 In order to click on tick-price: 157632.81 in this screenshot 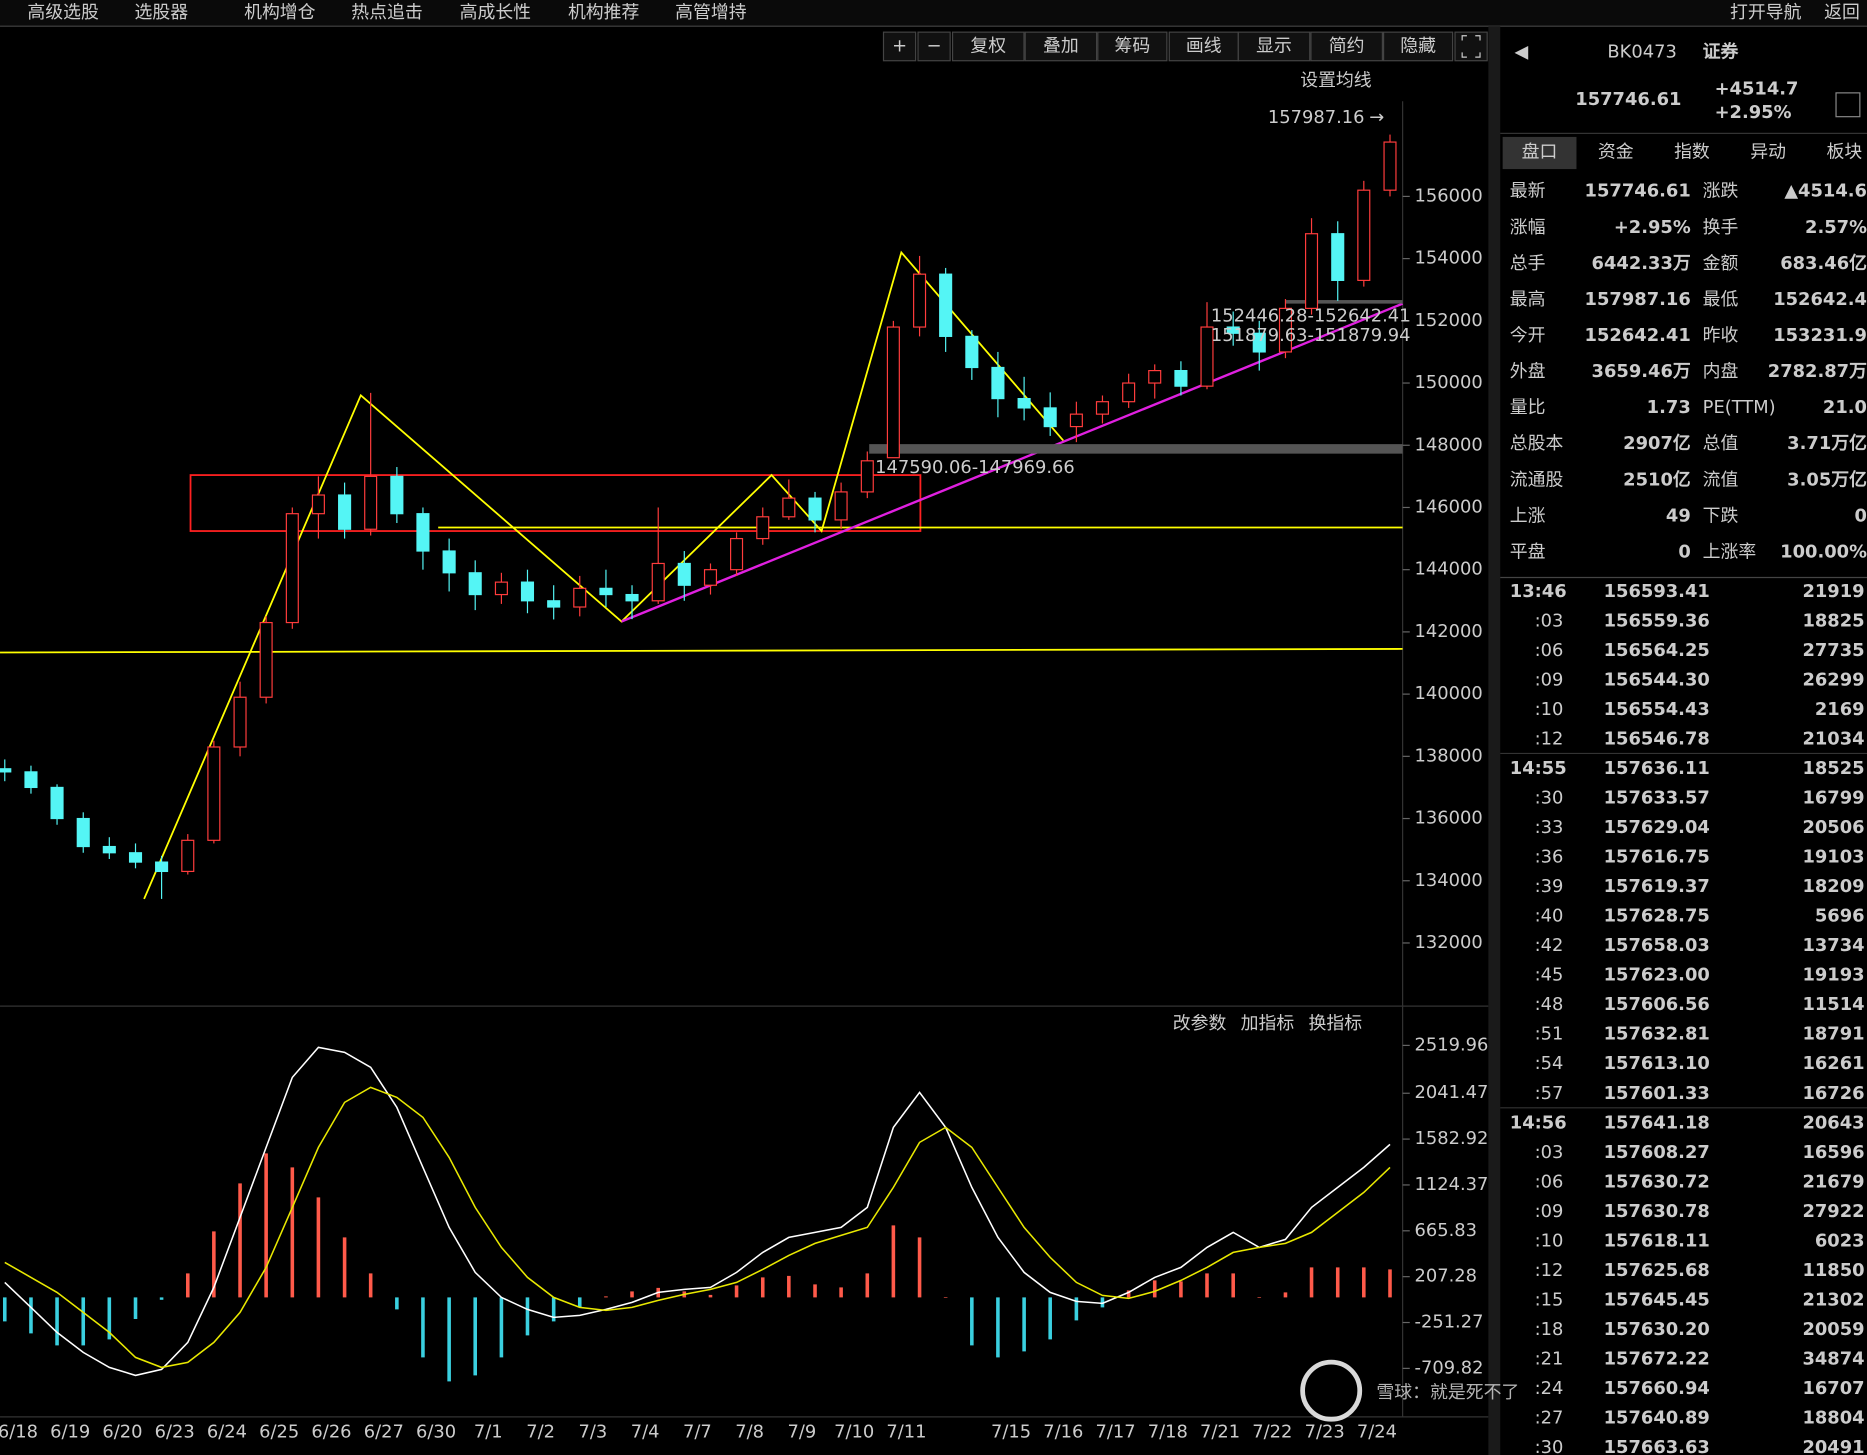, I will do `click(1657, 1034)`.